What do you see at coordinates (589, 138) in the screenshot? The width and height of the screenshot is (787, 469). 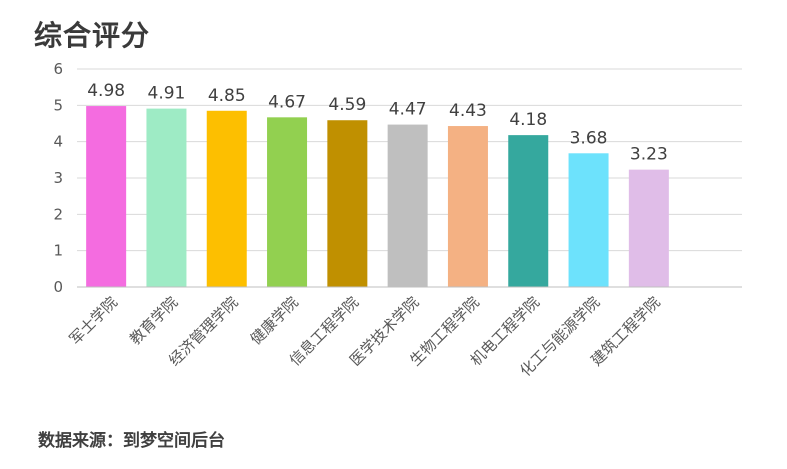 I see `data-label: 3.68` at bounding box center [589, 138].